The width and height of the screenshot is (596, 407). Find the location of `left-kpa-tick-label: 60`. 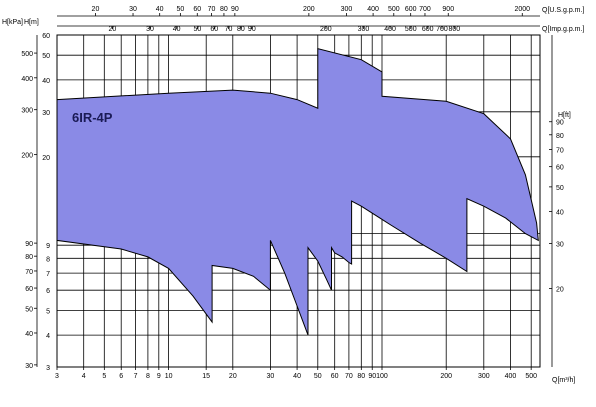

left-kpa-tick-label: 60 is located at coordinates (29, 289).